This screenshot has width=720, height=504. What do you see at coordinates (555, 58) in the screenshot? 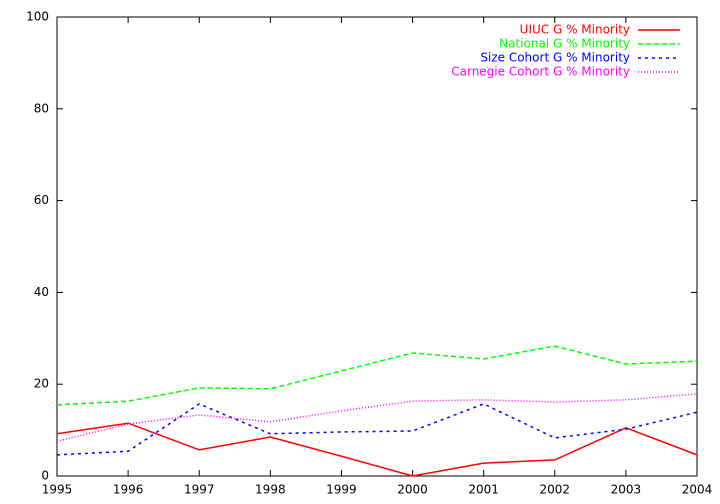
I see `legend-label: Size Cohort G % Minority` at bounding box center [555, 58].